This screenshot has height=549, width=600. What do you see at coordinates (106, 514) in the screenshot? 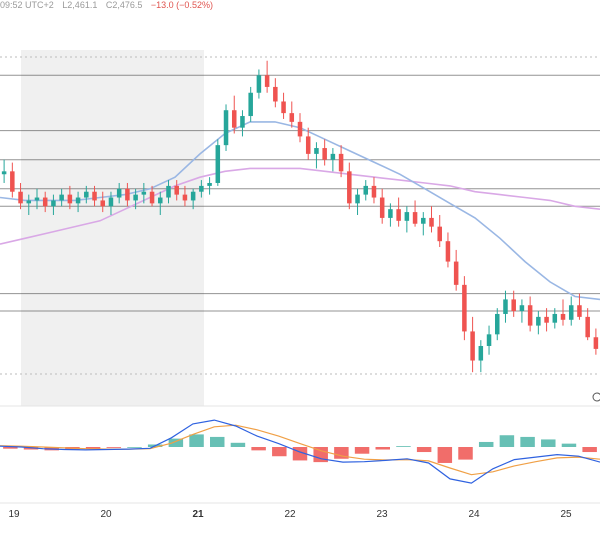
I see `tick-20: 20` at bounding box center [106, 514].